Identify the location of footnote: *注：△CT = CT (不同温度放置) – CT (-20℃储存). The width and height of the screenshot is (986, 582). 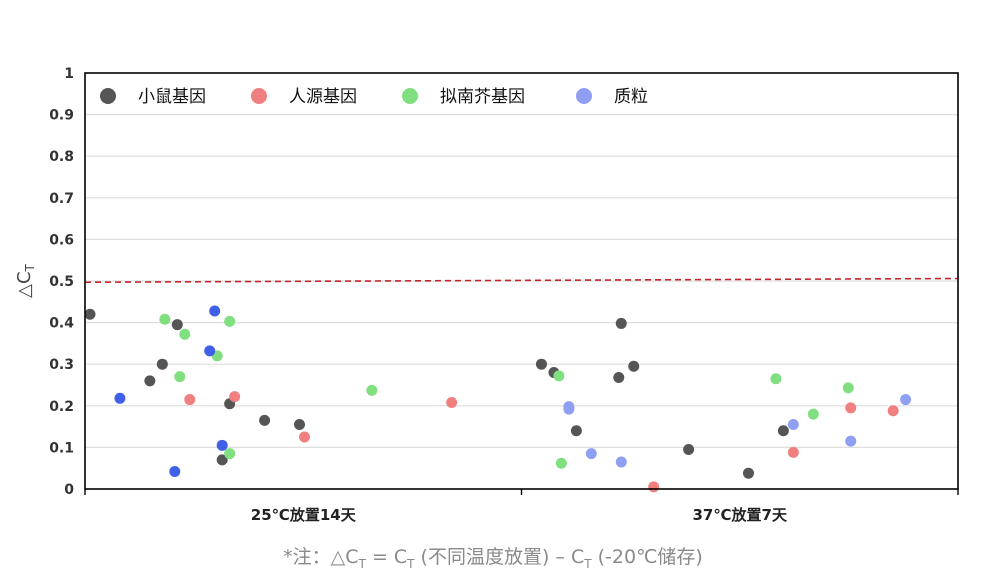
(493, 556).